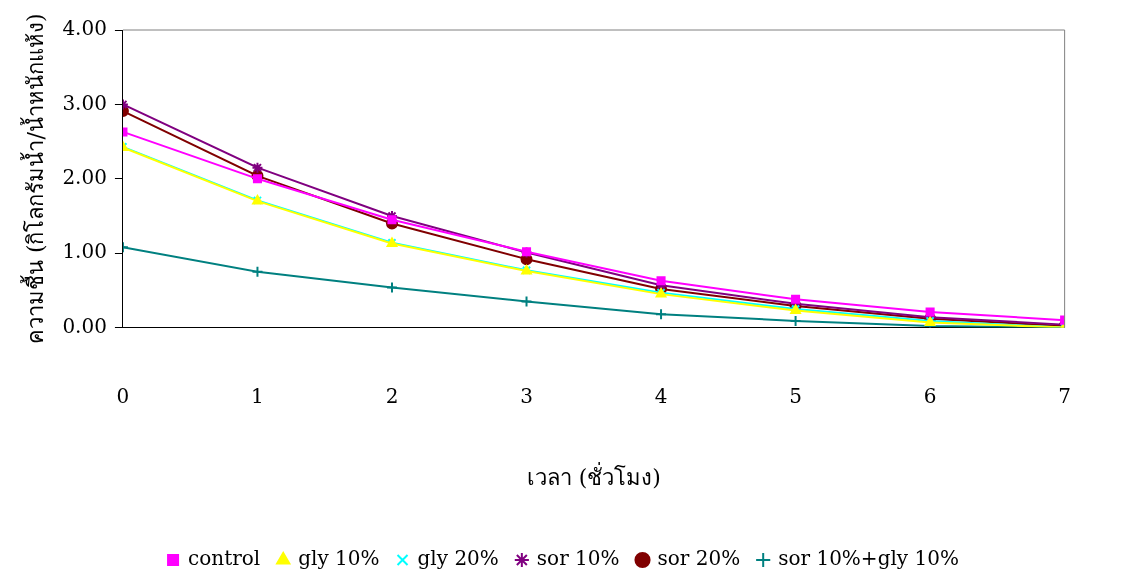 The width and height of the screenshot is (1121, 580). I want to click on x-tick-label: 4, so click(661, 395).